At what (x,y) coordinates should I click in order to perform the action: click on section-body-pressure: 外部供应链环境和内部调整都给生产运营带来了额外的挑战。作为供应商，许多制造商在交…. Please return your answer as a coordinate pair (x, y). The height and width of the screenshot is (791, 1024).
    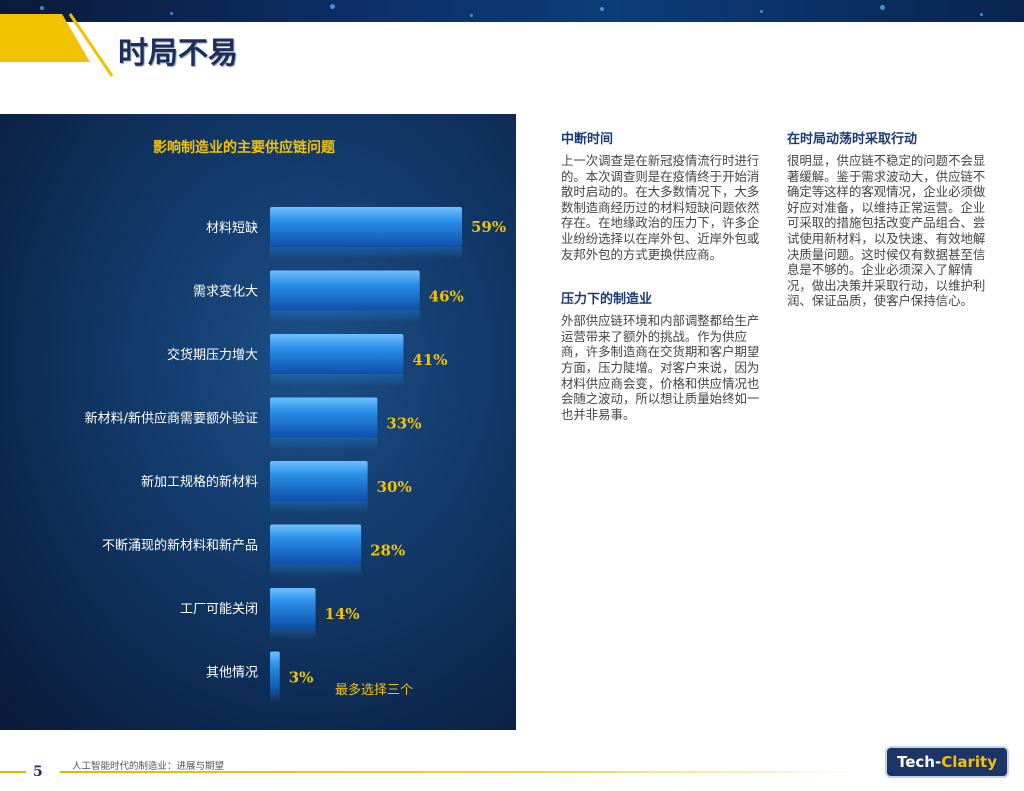
    Looking at the image, I should click on (660, 367).